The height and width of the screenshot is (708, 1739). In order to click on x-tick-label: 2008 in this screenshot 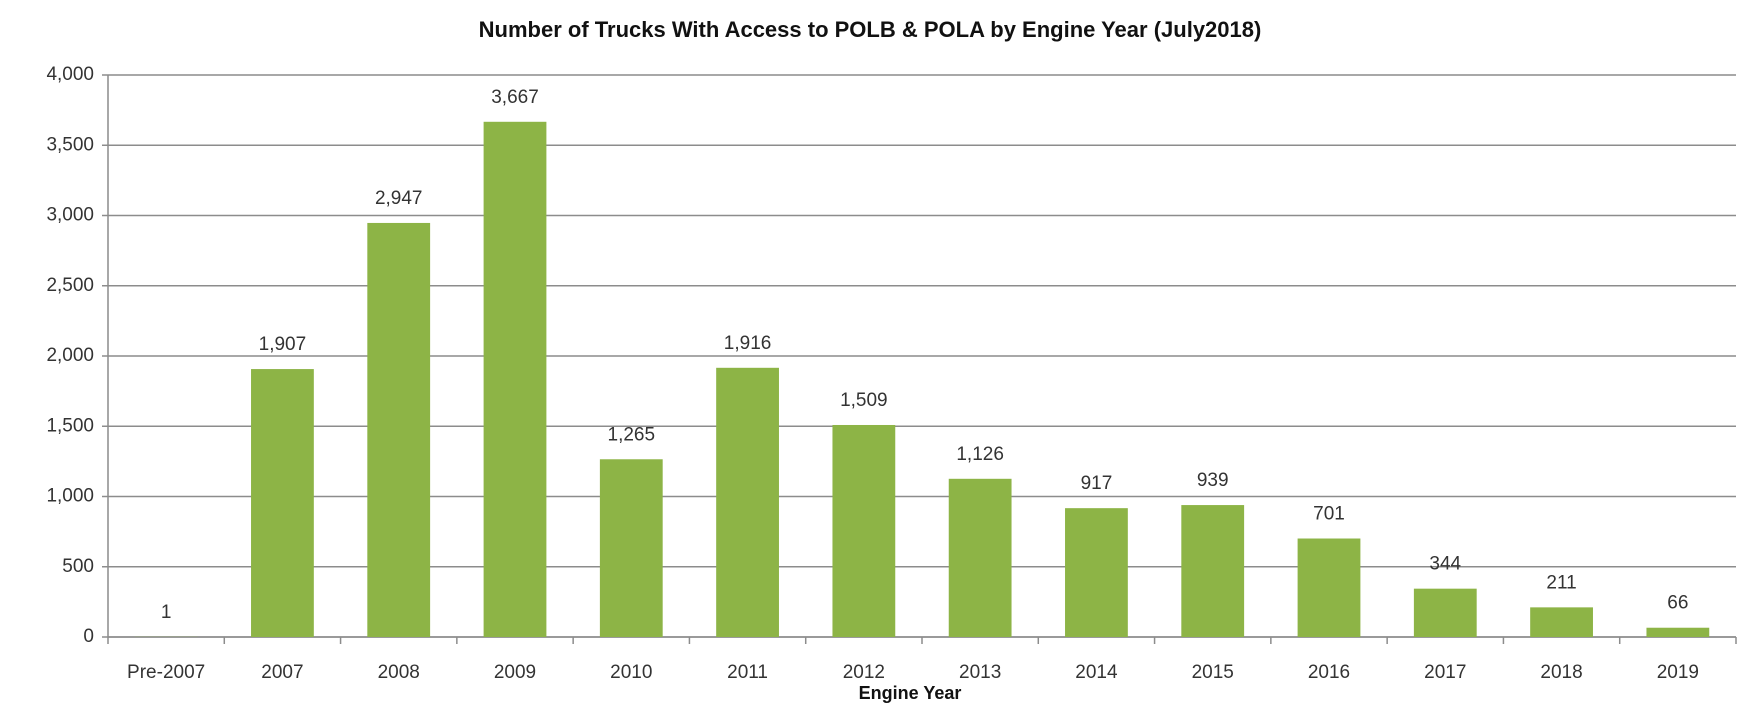, I will do `click(399, 672)`.